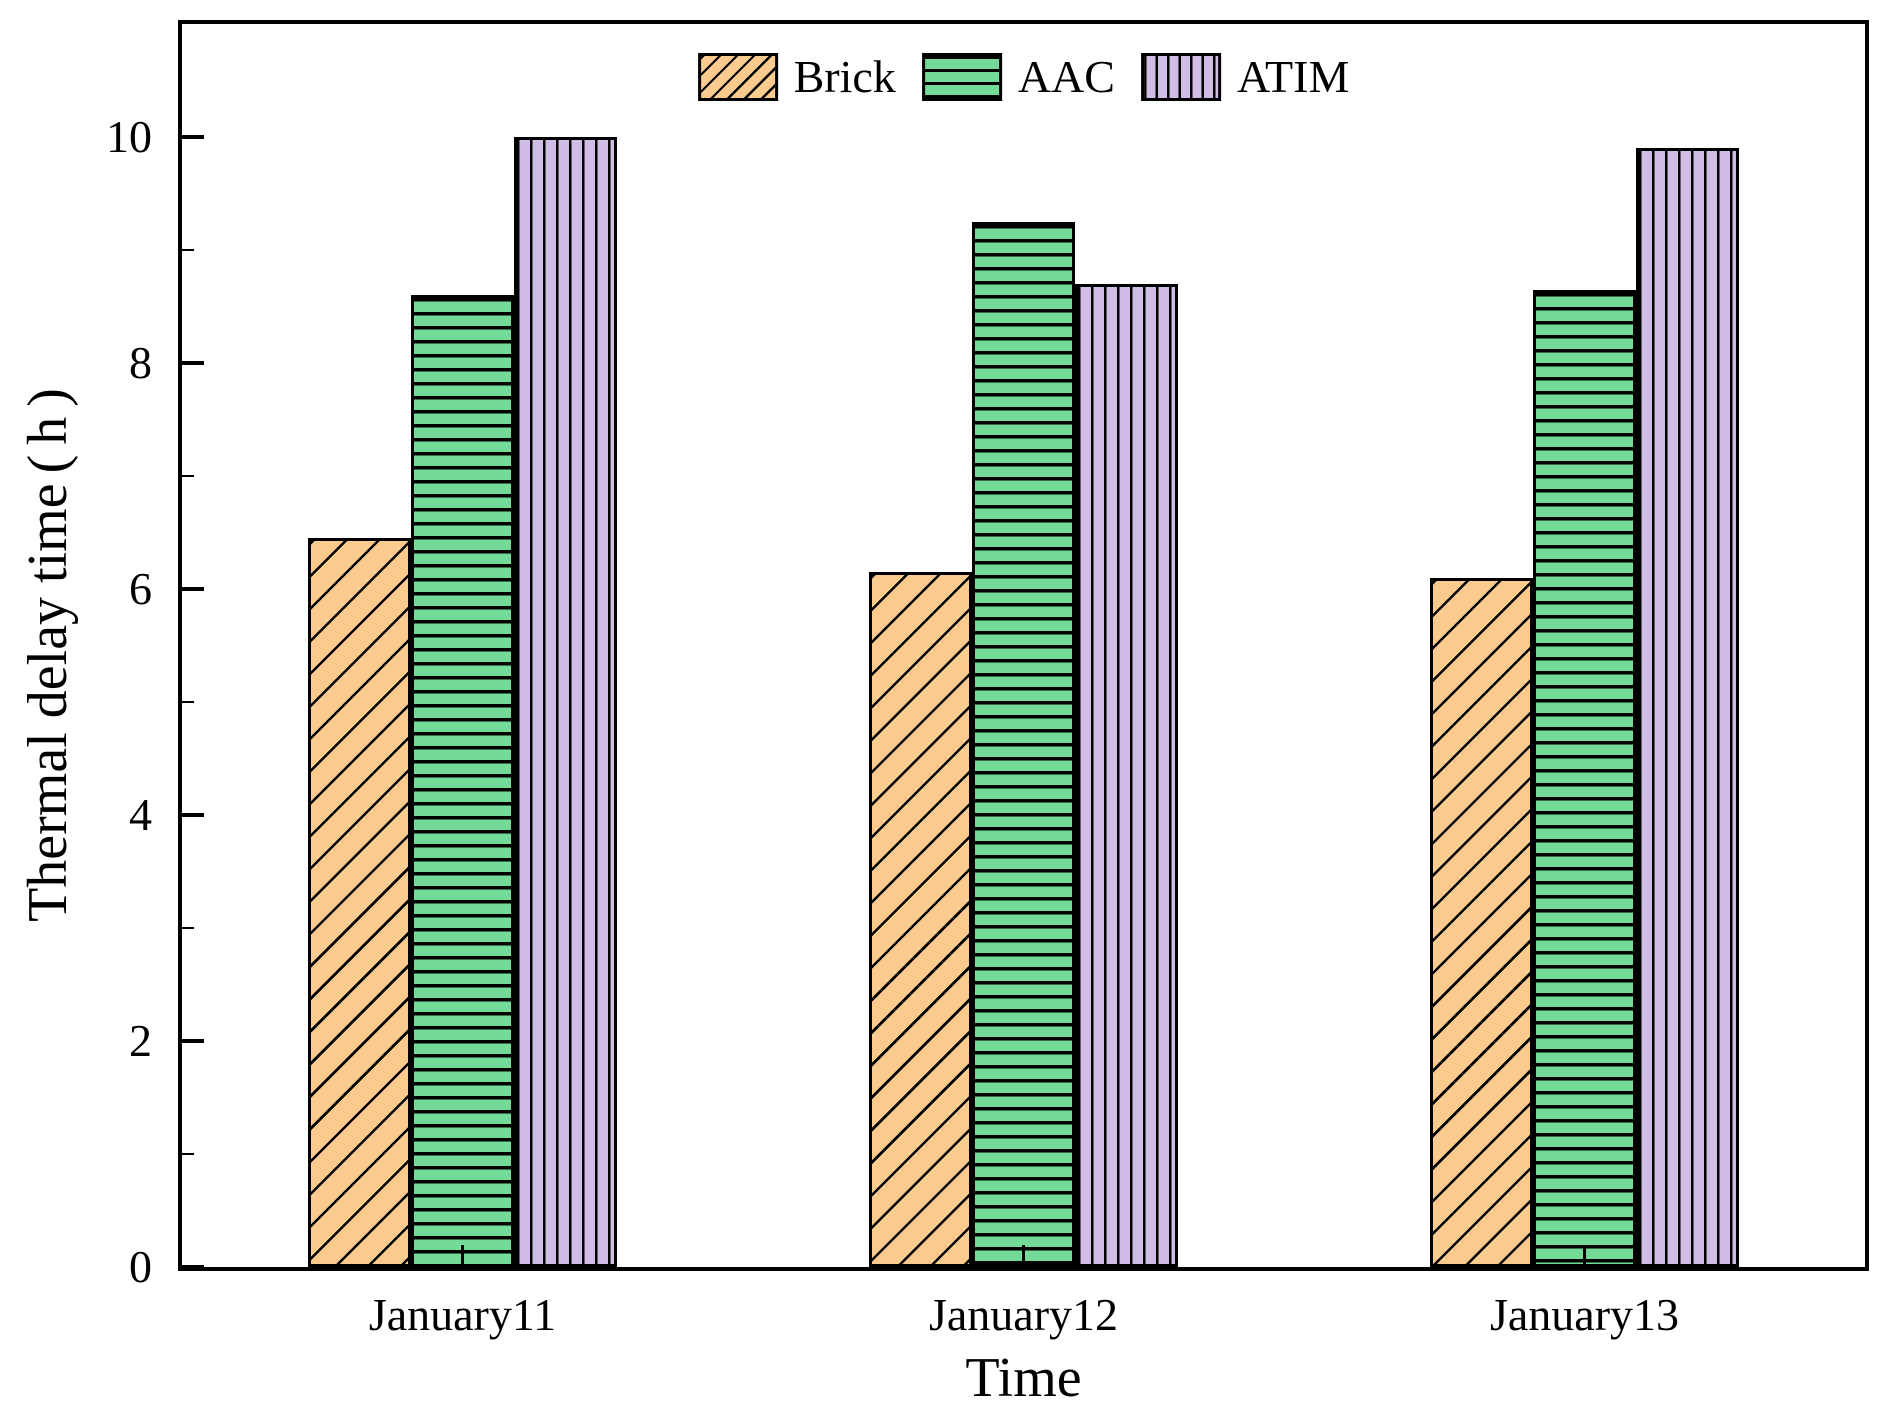  Describe the element at coordinates (140, 588) in the screenshot. I see `y-tick-label-6: 6` at that location.